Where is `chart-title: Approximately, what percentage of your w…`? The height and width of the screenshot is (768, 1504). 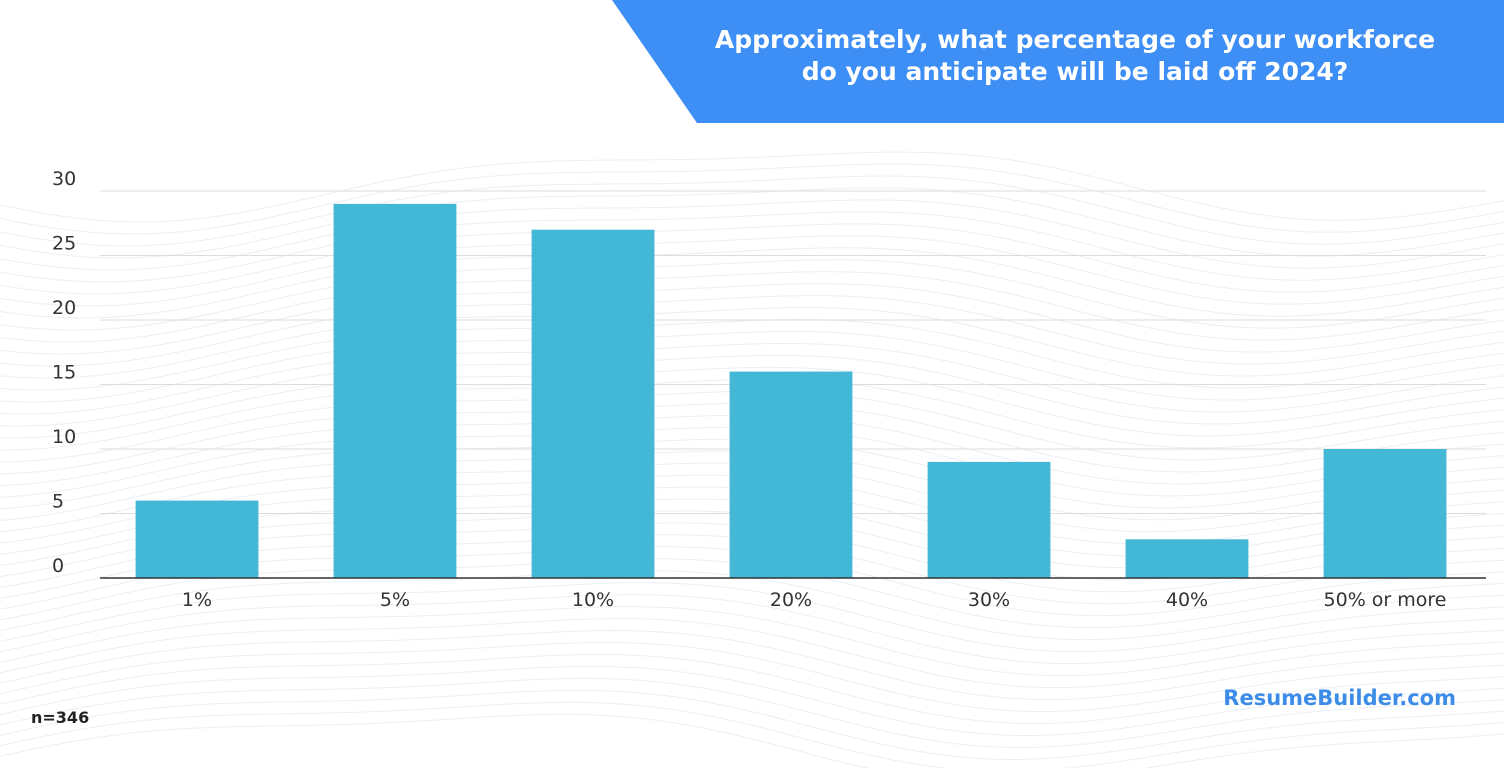 chart-title: Approximately, what percentage of your w… is located at coordinates (1075, 56).